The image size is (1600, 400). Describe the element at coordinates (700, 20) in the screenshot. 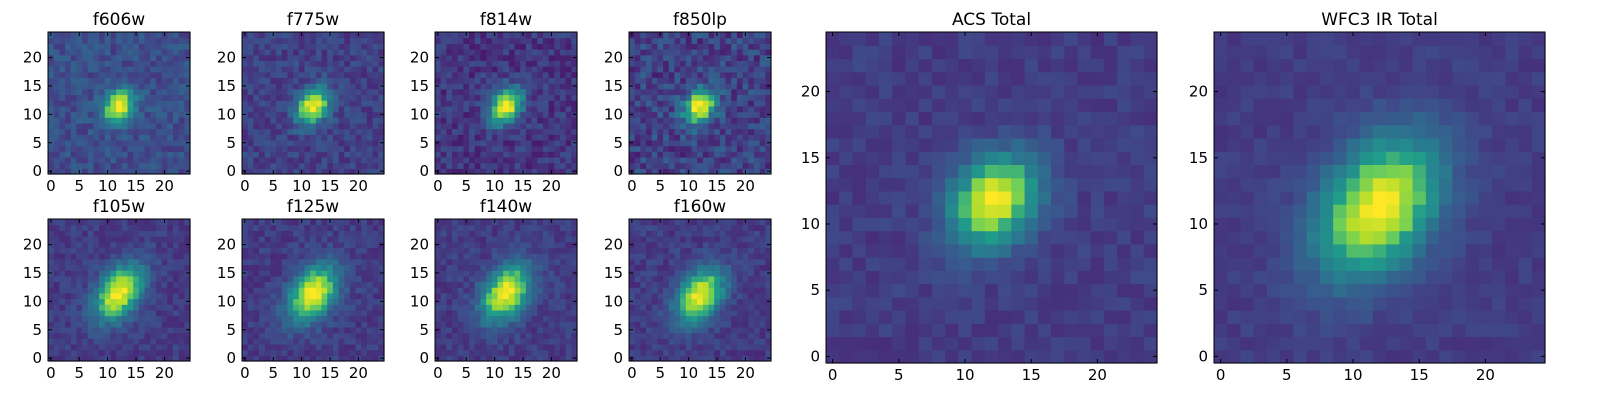

I see `panel-title: f850lp` at that location.